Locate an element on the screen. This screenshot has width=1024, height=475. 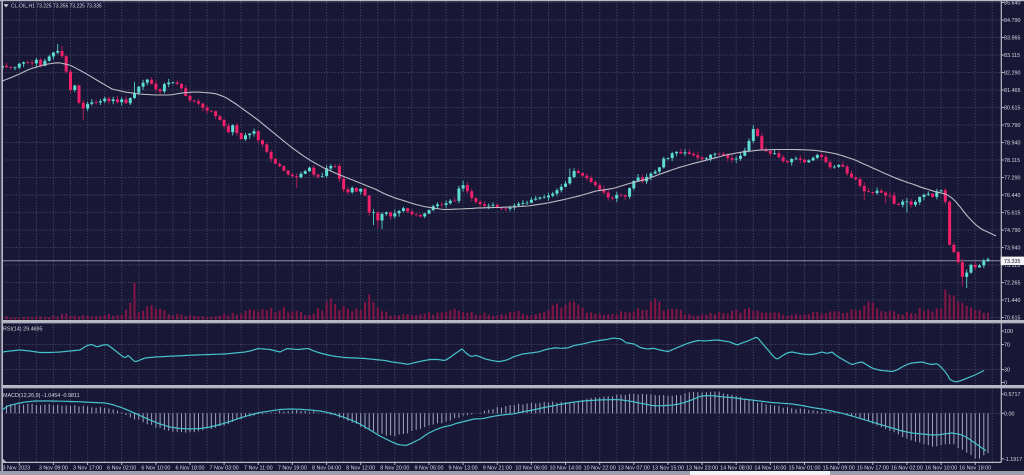
svg-text: 9 Nov 05:00 is located at coordinates (428, 469).